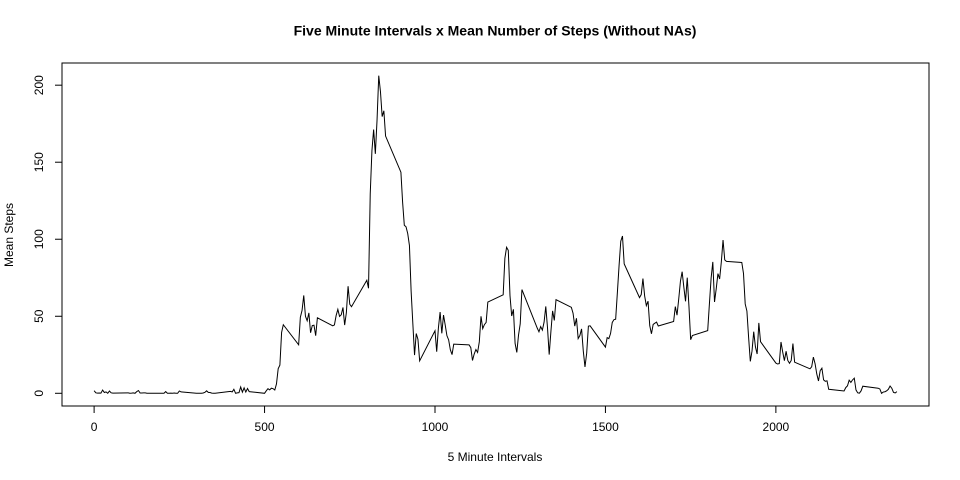 This screenshot has width=960, height=480. Describe the element at coordinates (94, 427) in the screenshot. I see `x-tick-label: 0` at that location.